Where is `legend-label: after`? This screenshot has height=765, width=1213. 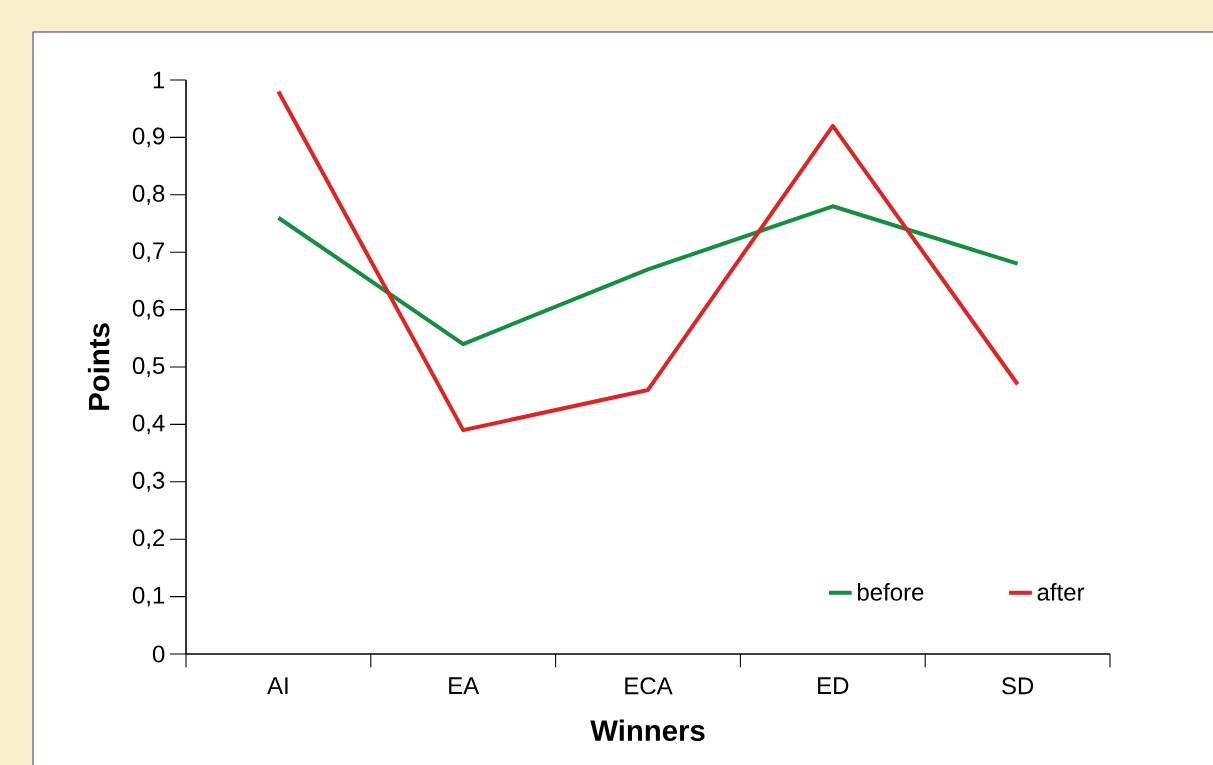
legend-label: after is located at coordinates (1061, 592).